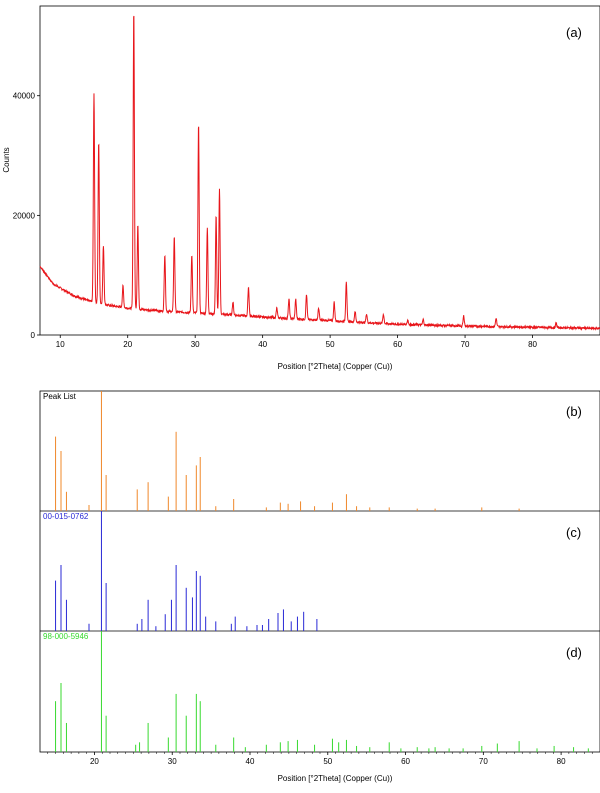 Image resolution: width=600 pixels, height=793 pixels. Describe the element at coordinates (24, 96) in the screenshot. I see `panel-a-y-tick-label: 40000` at that location.